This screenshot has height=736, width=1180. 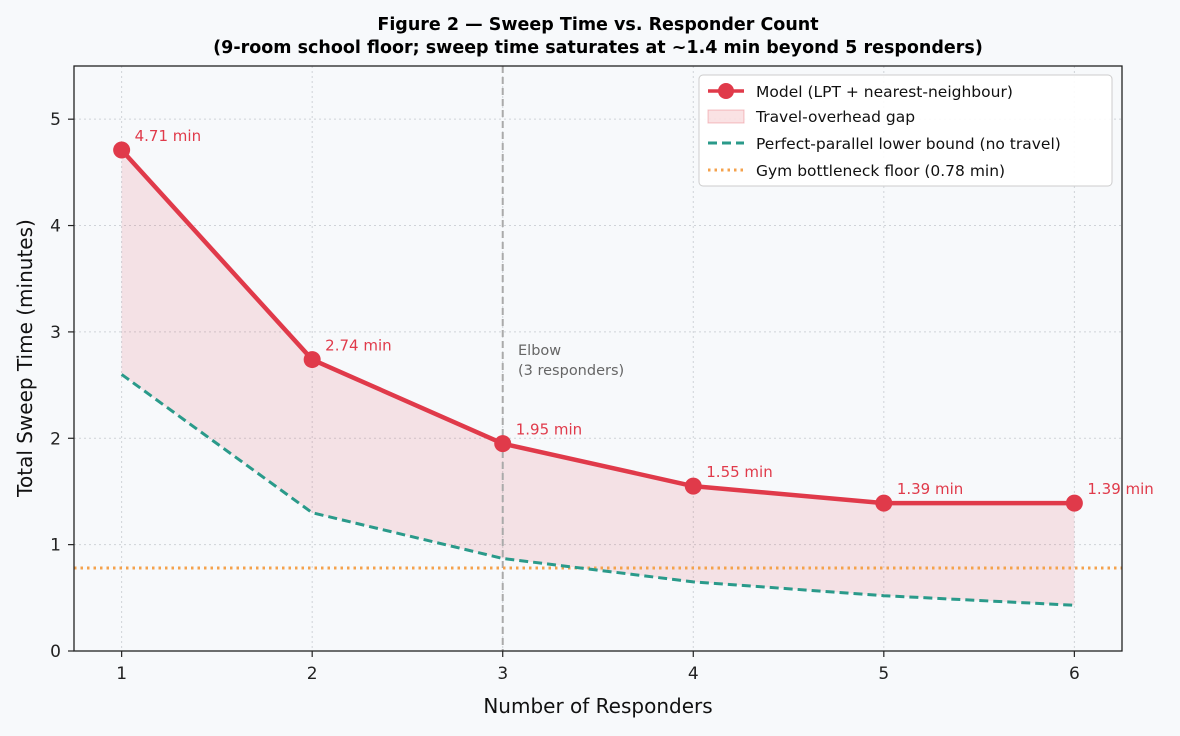 What do you see at coordinates (549, 430) in the screenshot?
I see `data-label: 1.95 min` at bounding box center [549, 430].